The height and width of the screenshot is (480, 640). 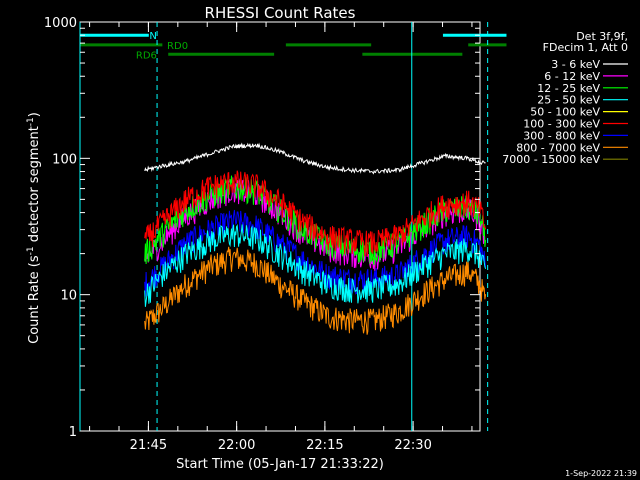 I want to click on y-axis-label-main: Count Rate (s, so click(x=34, y=299).